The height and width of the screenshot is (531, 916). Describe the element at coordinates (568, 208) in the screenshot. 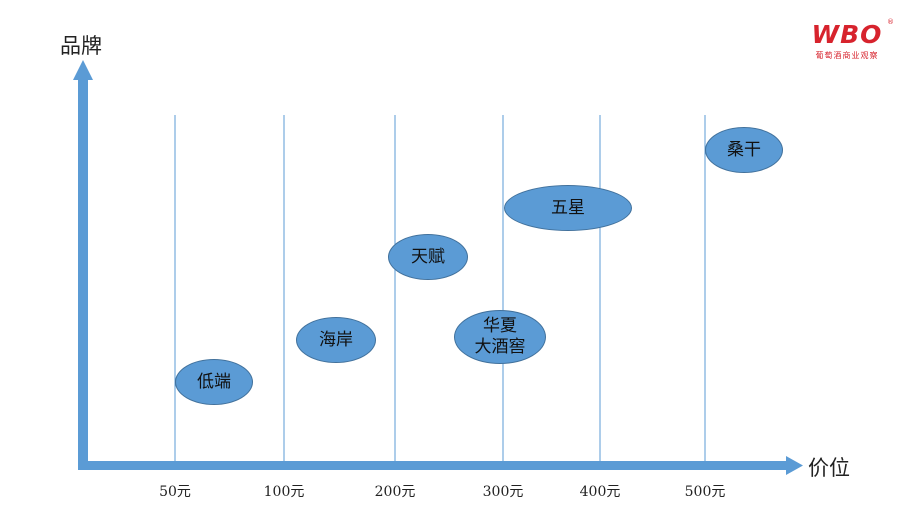

I see `brand-ellipse: 五星` at that location.